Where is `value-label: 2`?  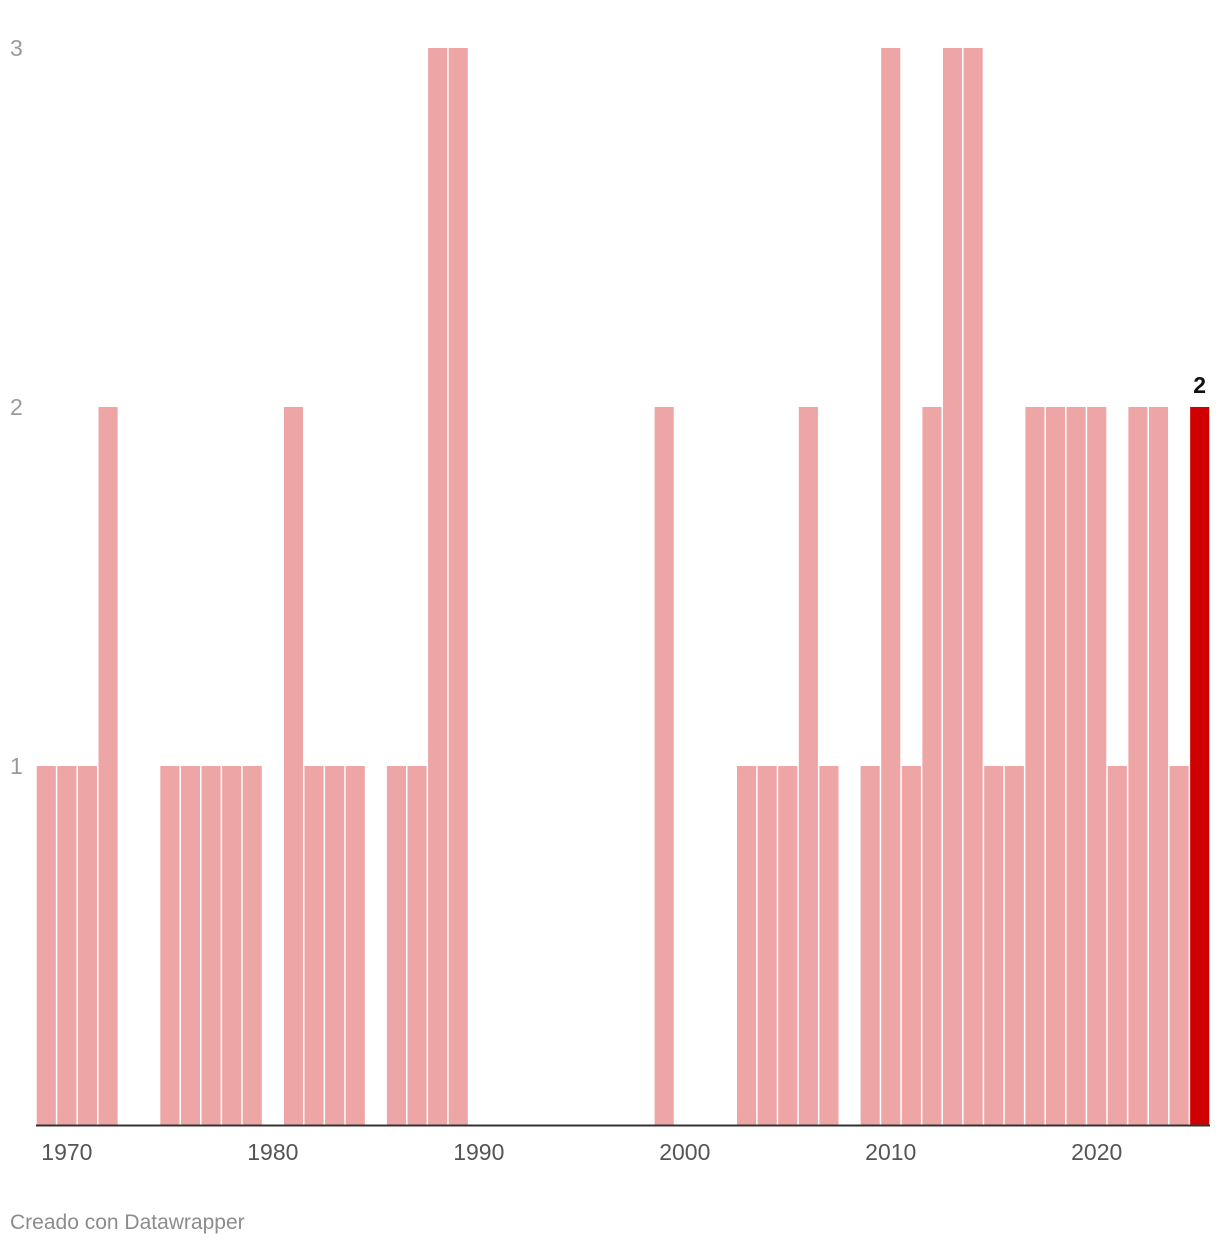 value-label: 2 is located at coordinates (1199, 385).